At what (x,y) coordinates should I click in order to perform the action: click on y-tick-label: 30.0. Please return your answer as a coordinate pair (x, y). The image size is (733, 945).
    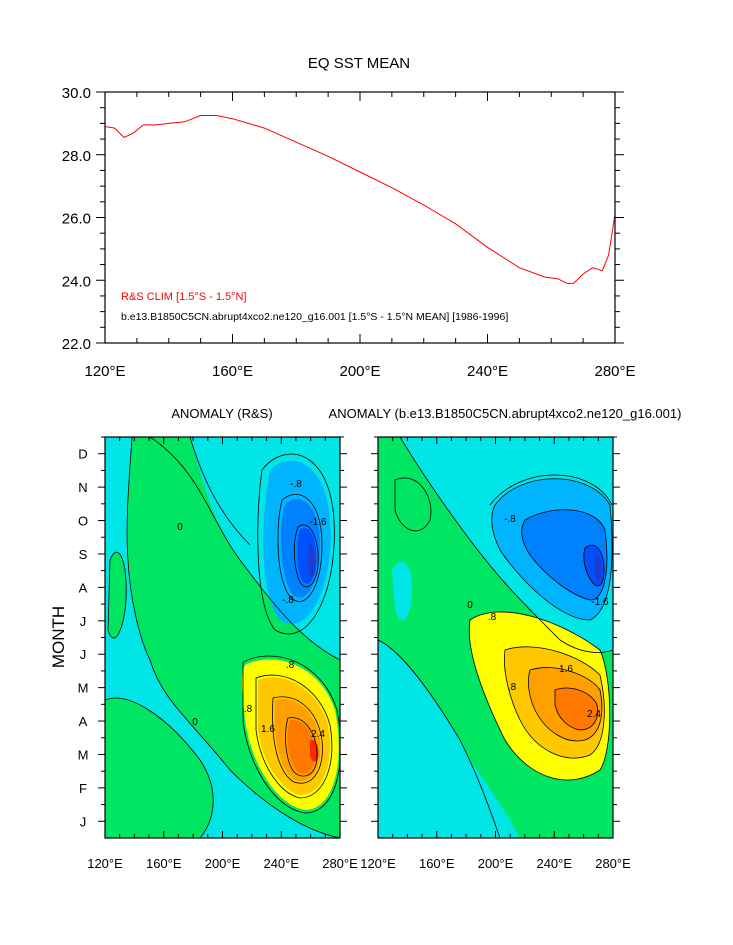
    Looking at the image, I should click on (76, 93).